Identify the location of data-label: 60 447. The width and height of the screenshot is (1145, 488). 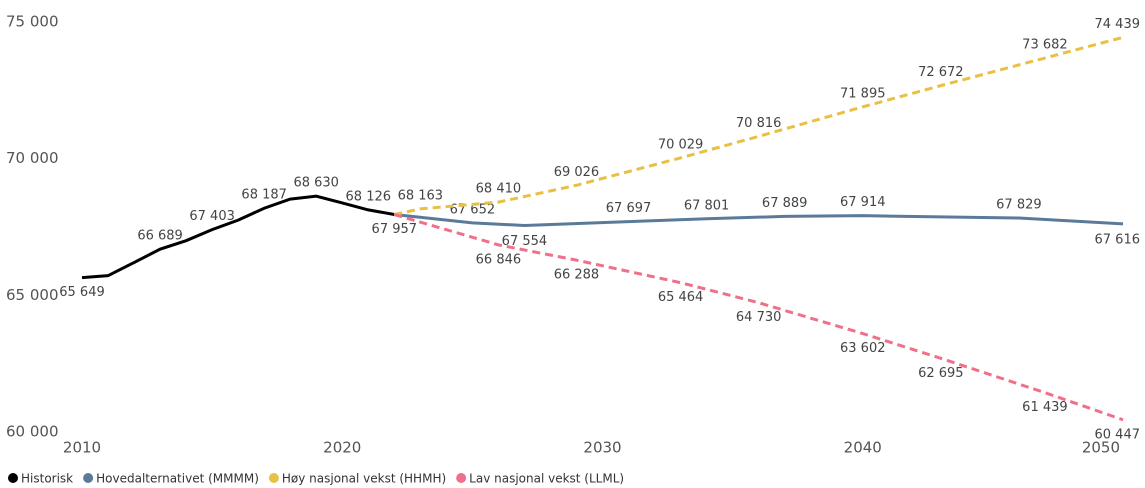
(1118, 434).